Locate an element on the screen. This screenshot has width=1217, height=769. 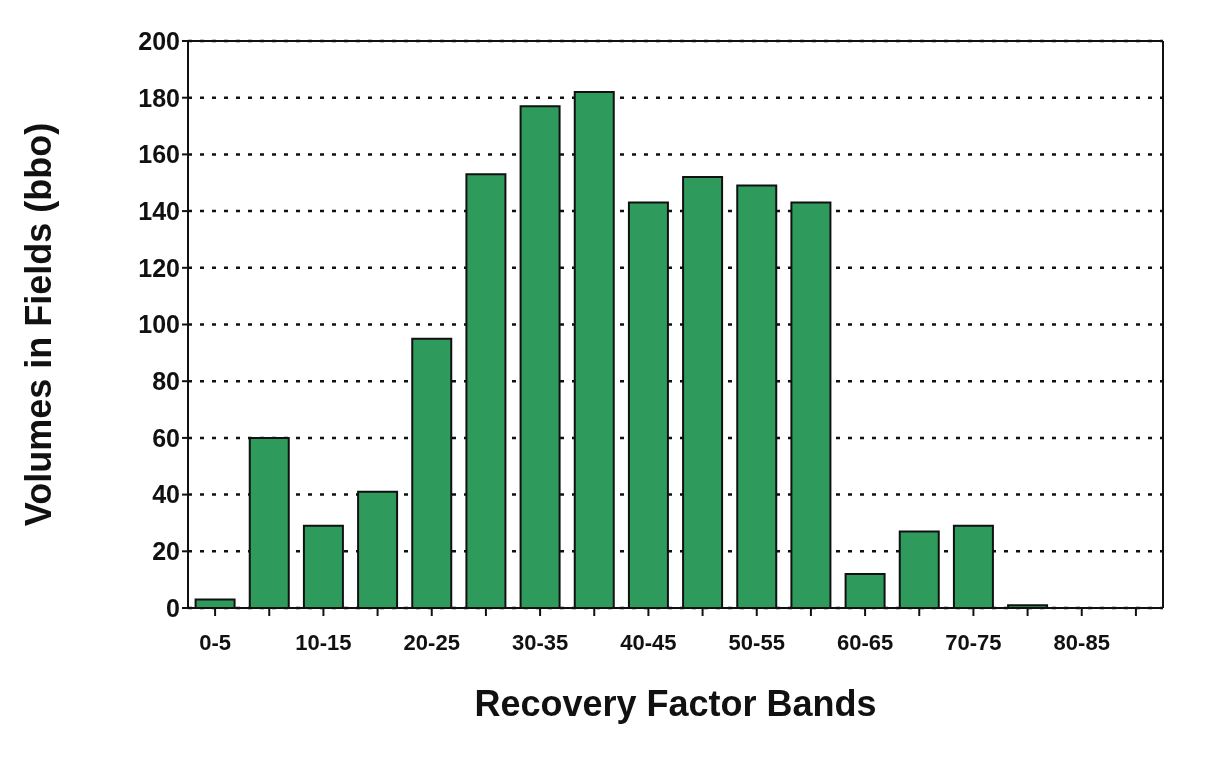
y-tick-label: 60 is located at coordinates (166, 437).